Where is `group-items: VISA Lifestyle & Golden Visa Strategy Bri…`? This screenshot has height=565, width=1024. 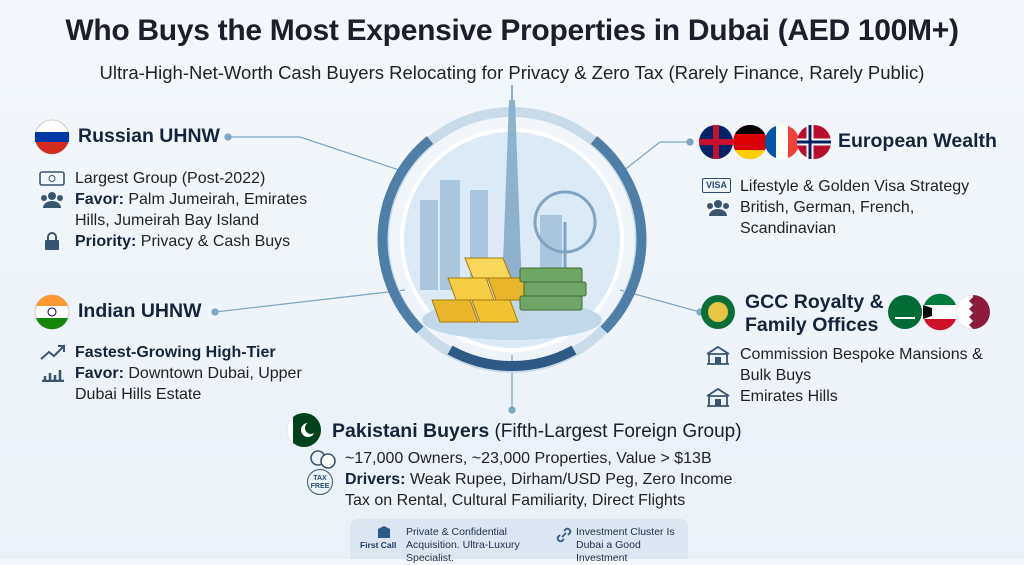
group-items: VISA Lifestyle & Golden Visa Strategy Bri… is located at coordinates (846, 207).